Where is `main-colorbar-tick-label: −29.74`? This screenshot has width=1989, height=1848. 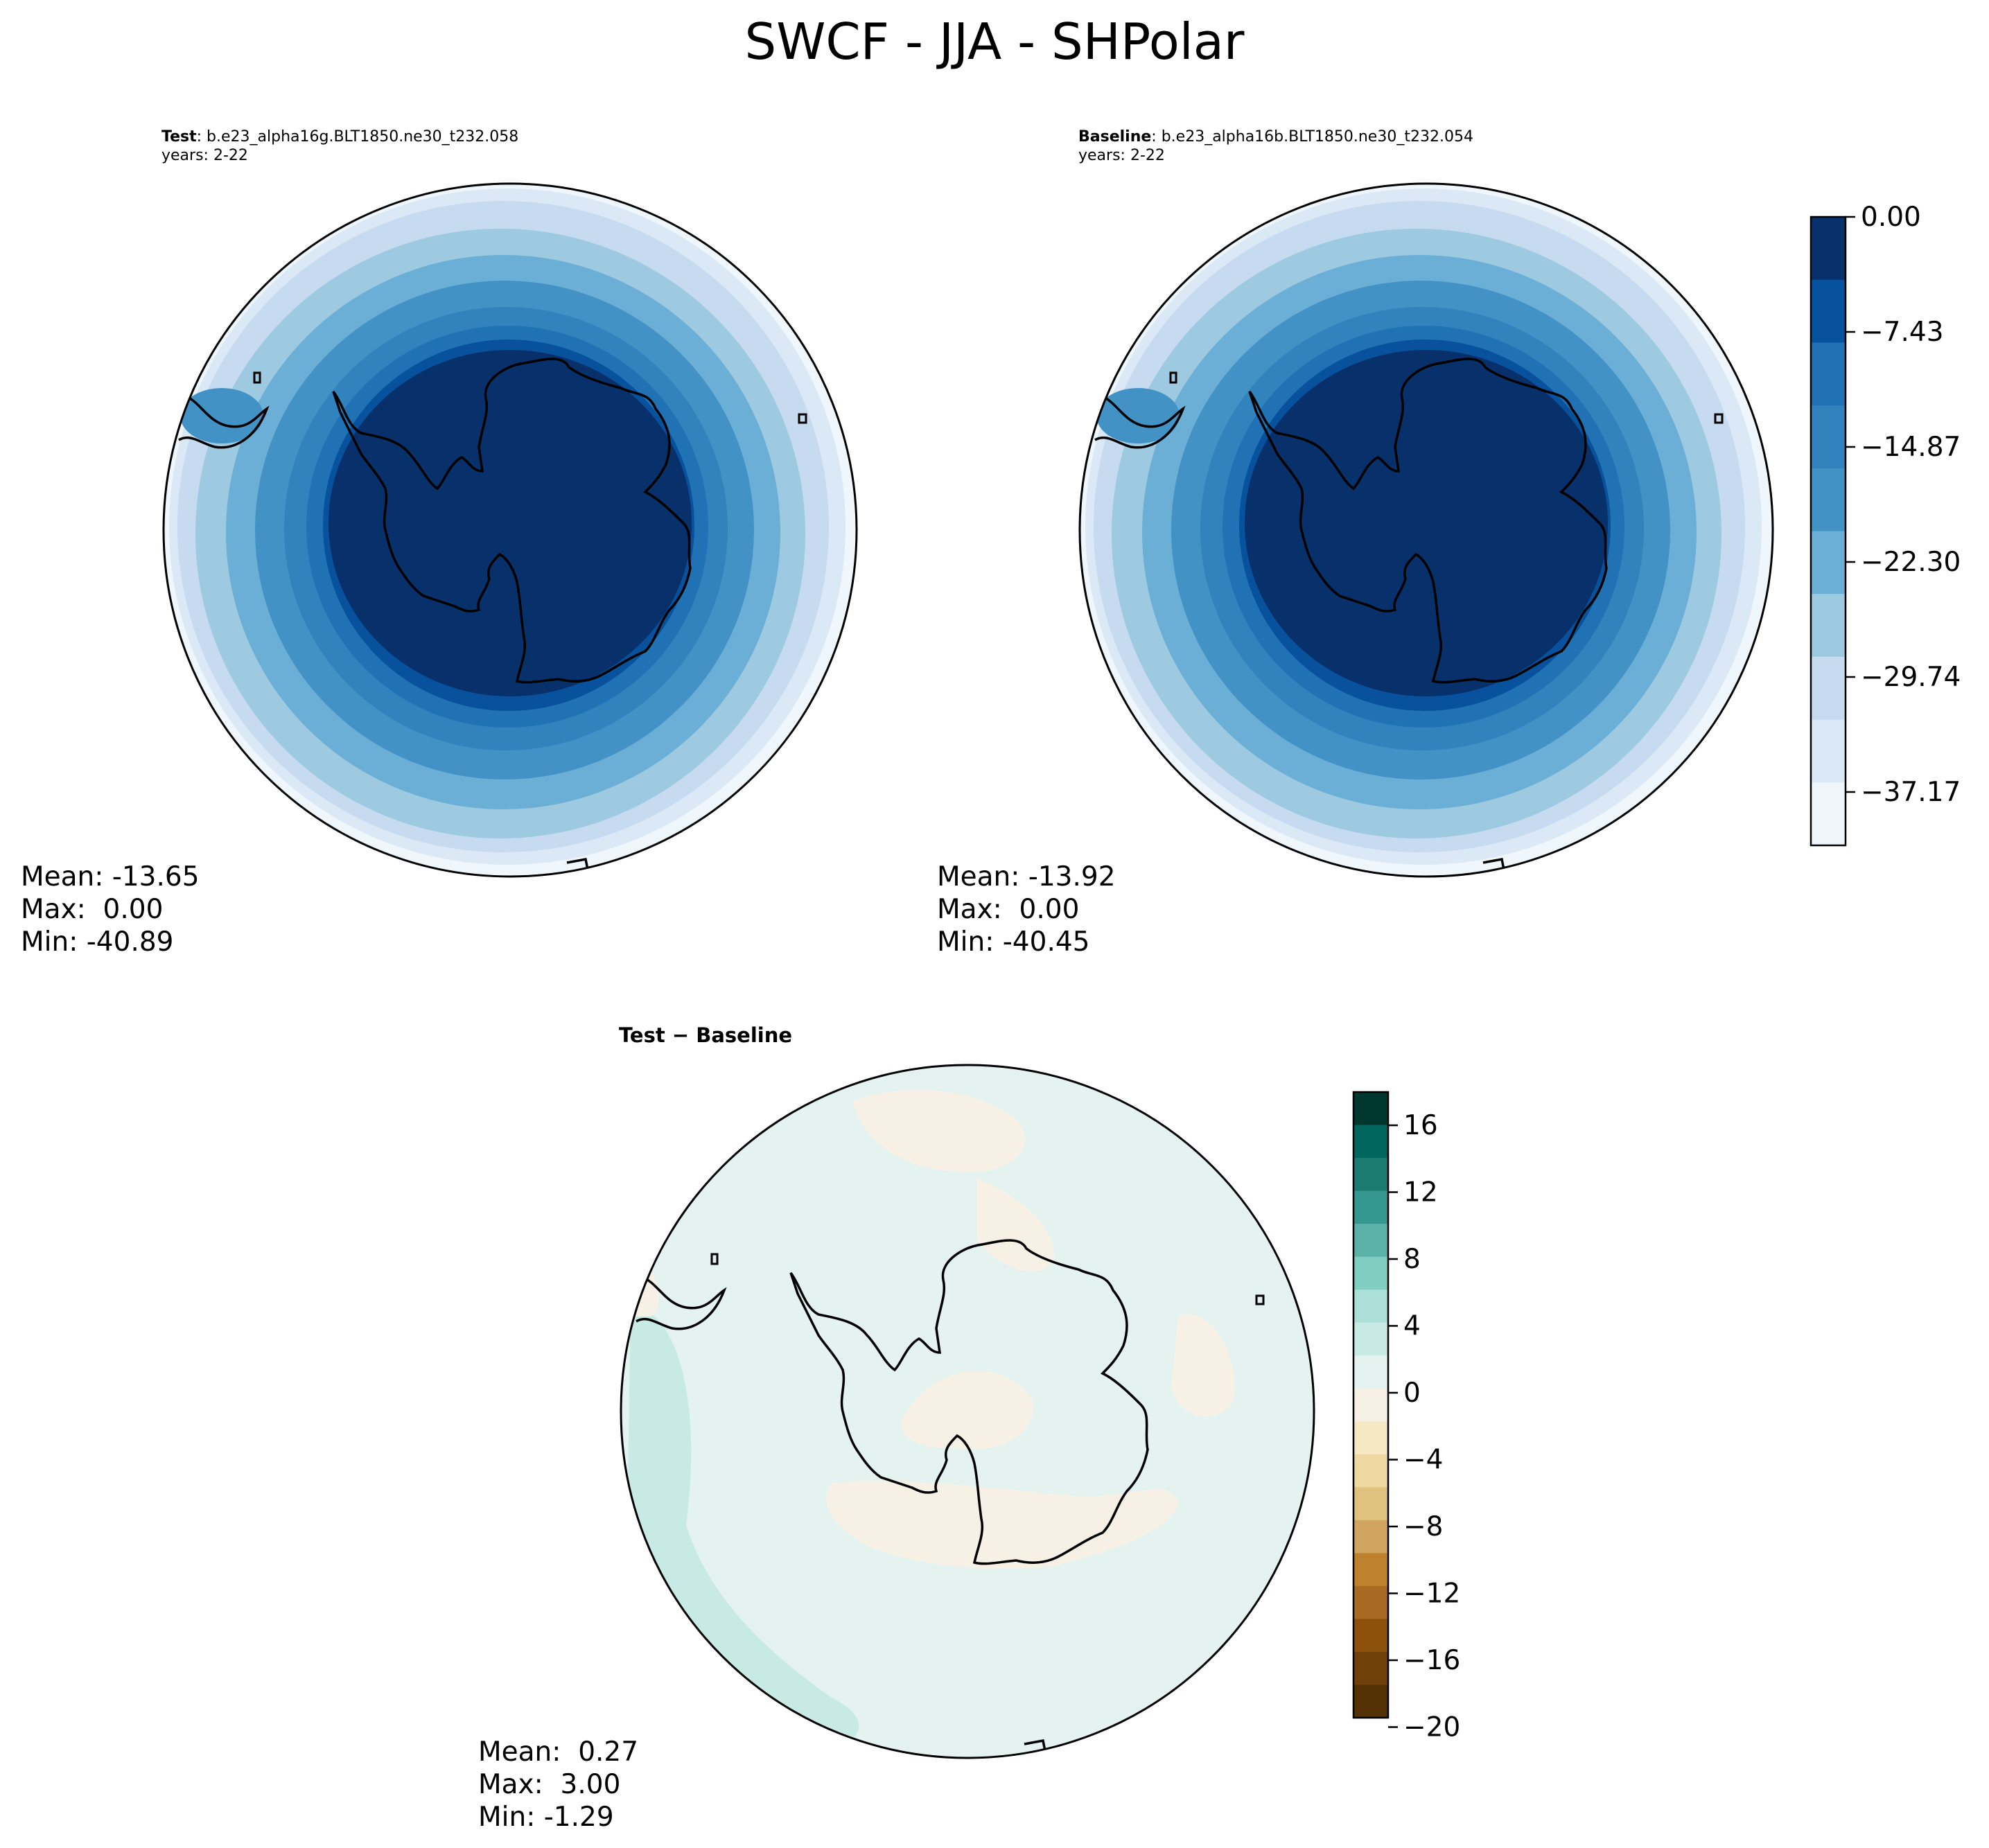 main-colorbar-tick-label: −29.74 is located at coordinates (1911, 677).